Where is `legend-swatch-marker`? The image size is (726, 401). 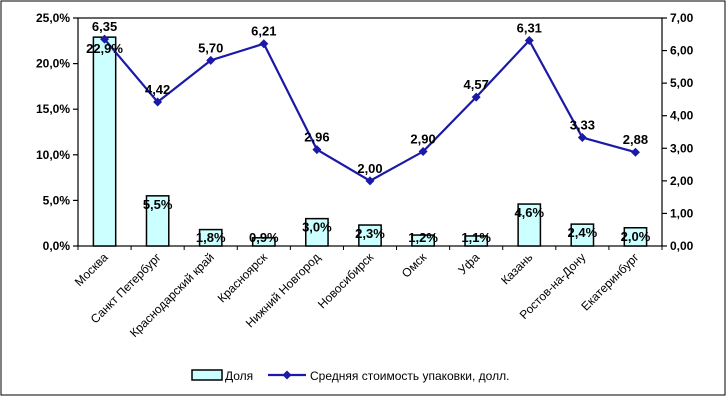
legend-swatch-marker is located at coordinates (287, 375).